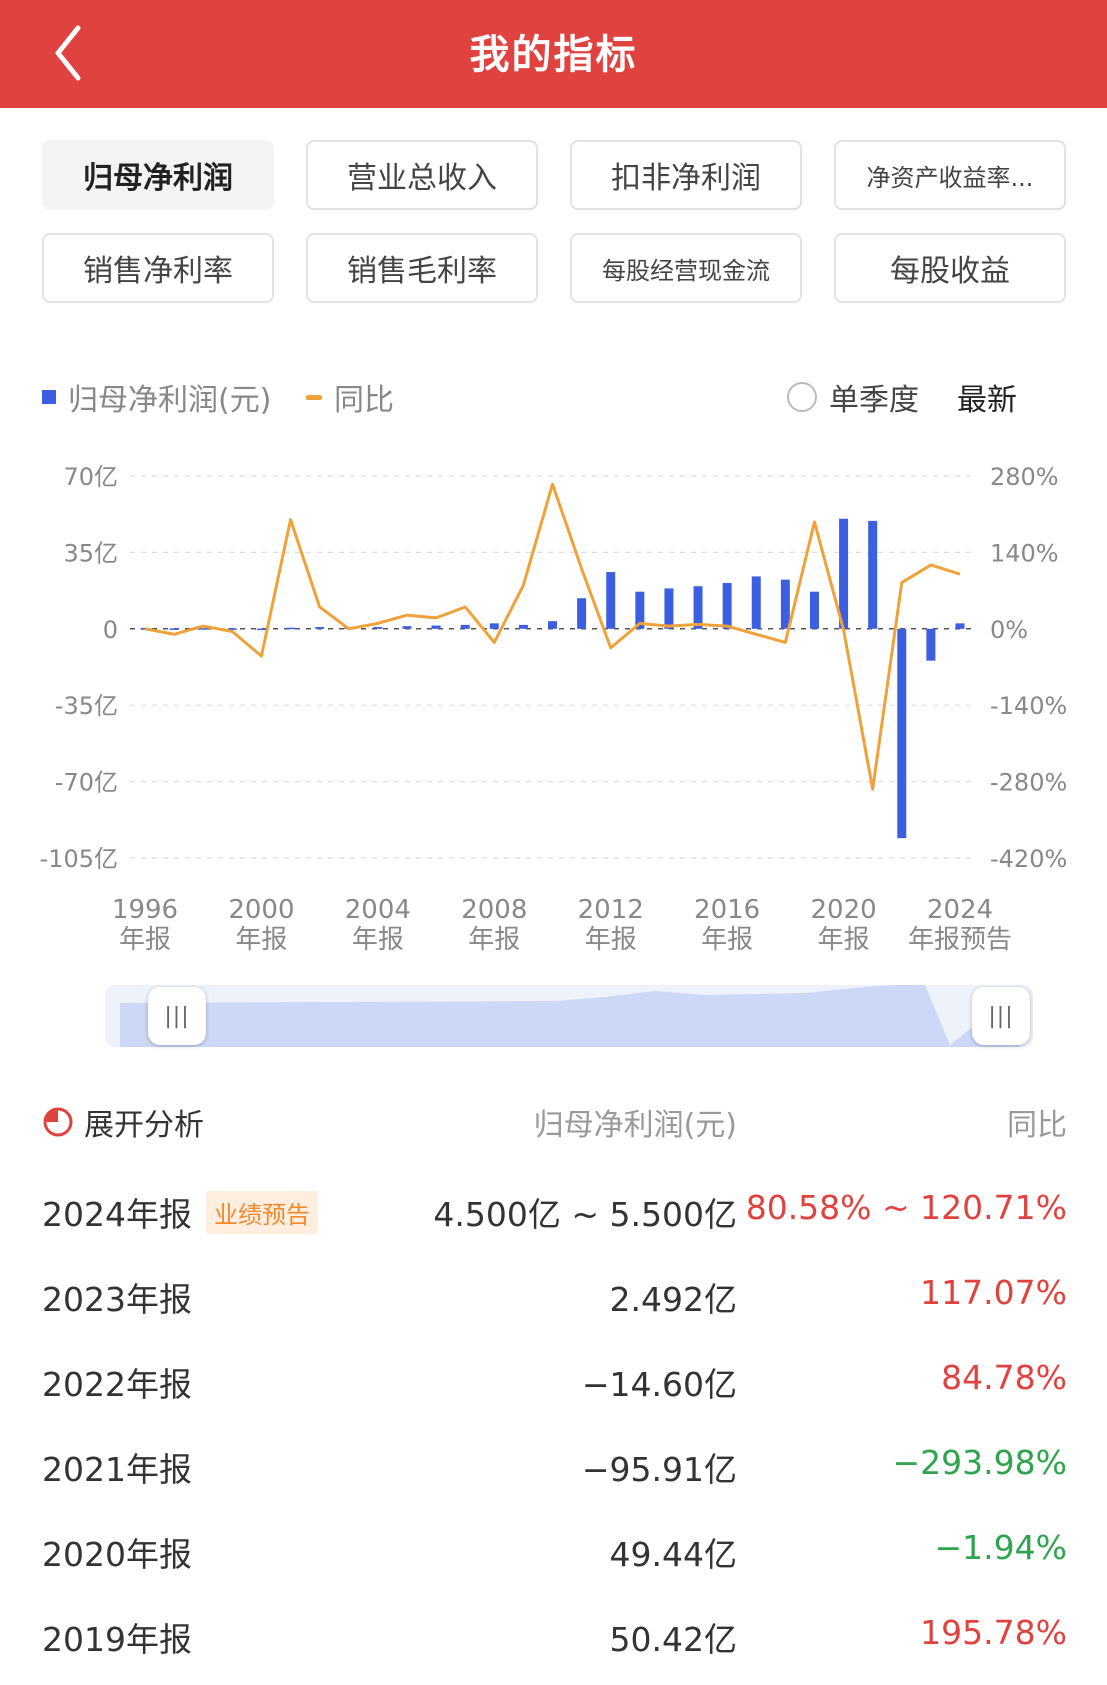 This screenshot has height=1685, width=1107. Describe the element at coordinates (261, 910) in the screenshot. I see `x-tick-year: 2000` at that location.